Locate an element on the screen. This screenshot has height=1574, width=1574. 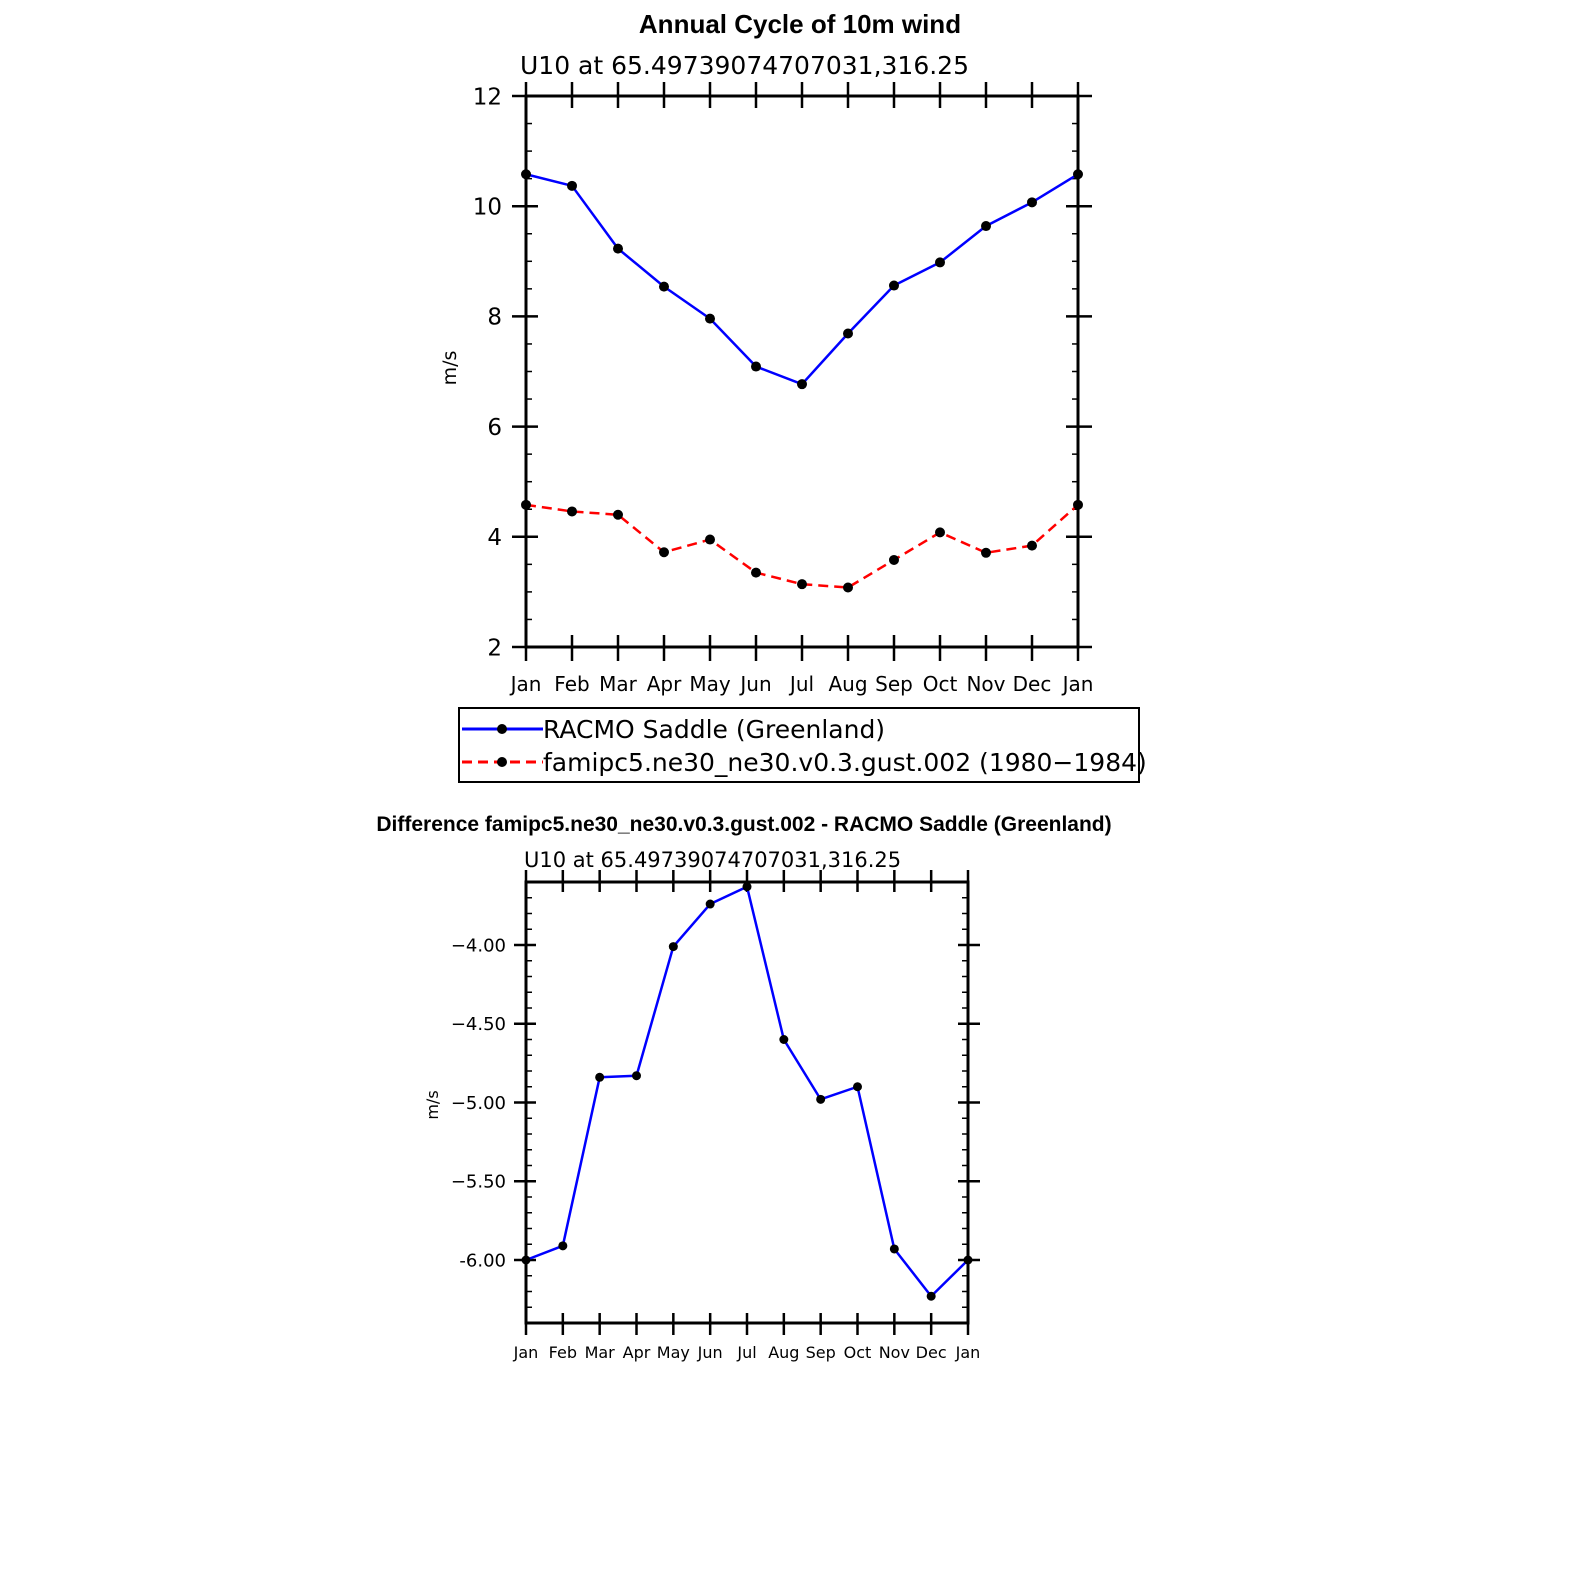
chart1-series is located at coordinates (802, 381).